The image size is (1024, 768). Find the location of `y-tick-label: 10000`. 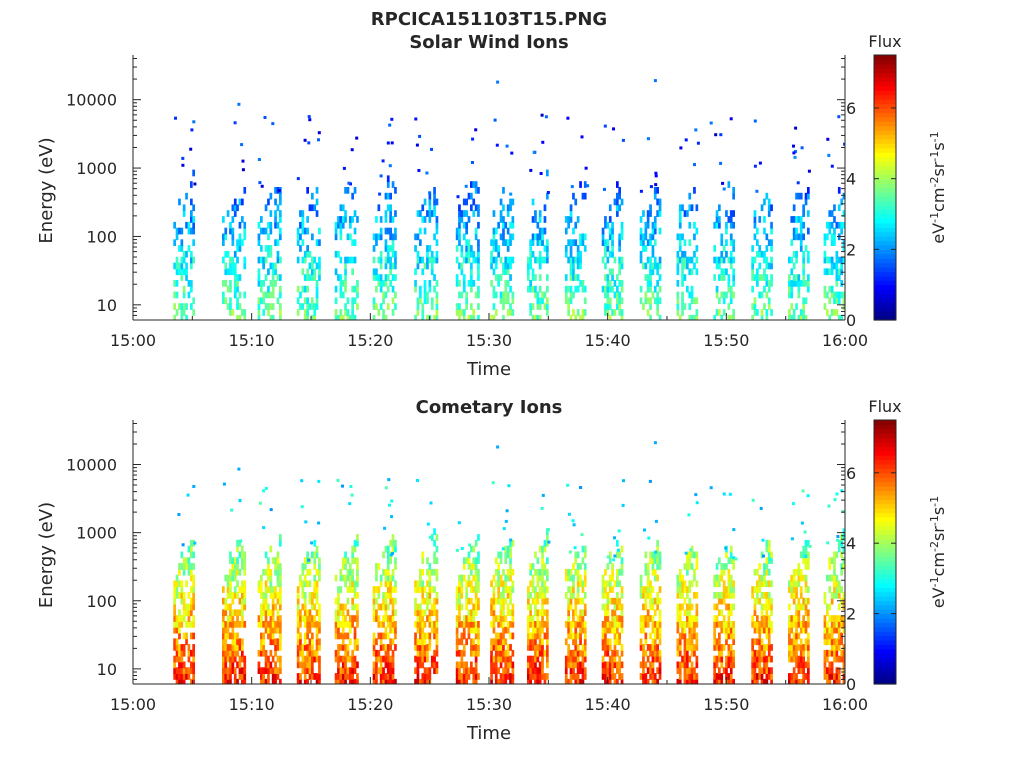

y-tick-label: 10000 is located at coordinates (91, 465).